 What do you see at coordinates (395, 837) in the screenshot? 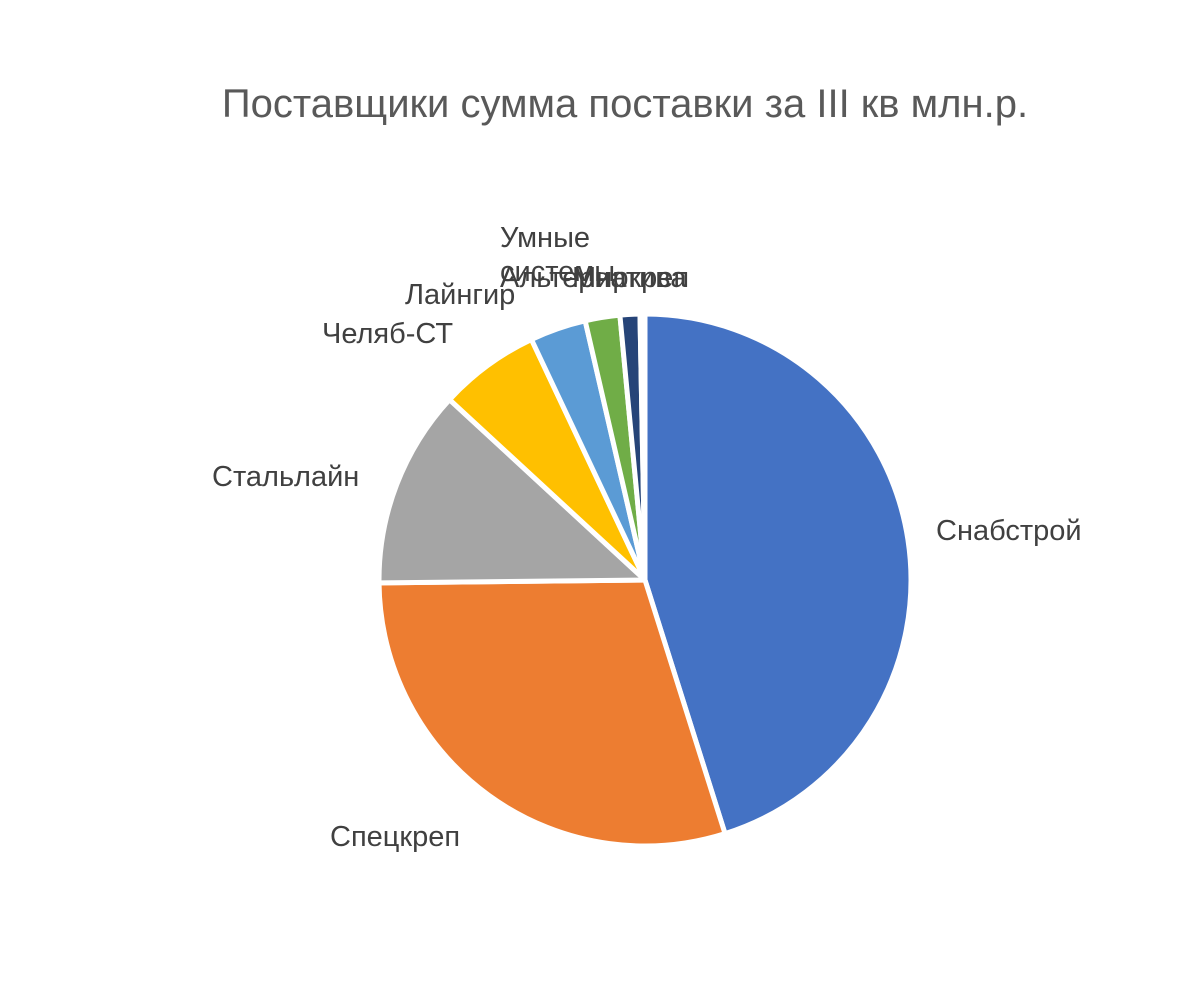
I see `slice-label-2: Спецкреп` at bounding box center [395, 837].